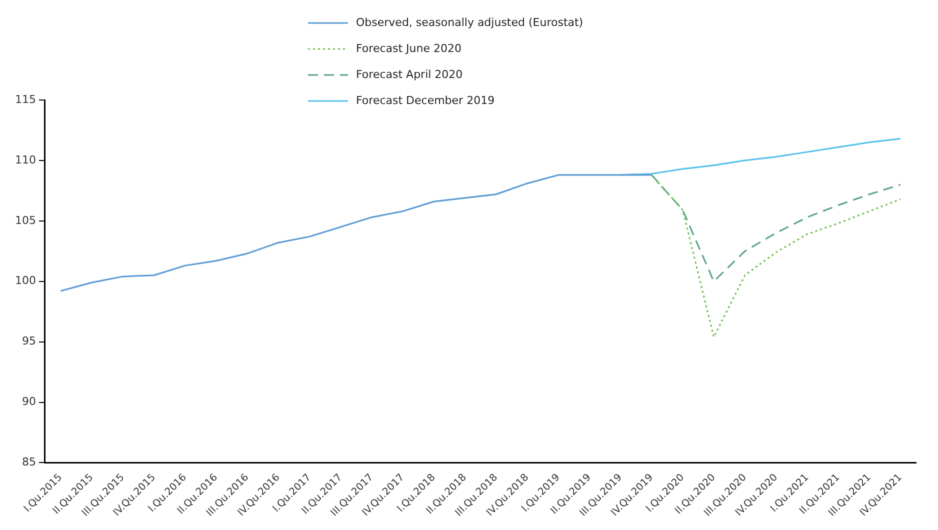 The width and height of the screenshot is (938, 530). Describe the element at coordinates (29, 341) in the screenshot. I see `y-tick-label: 95` at that location.